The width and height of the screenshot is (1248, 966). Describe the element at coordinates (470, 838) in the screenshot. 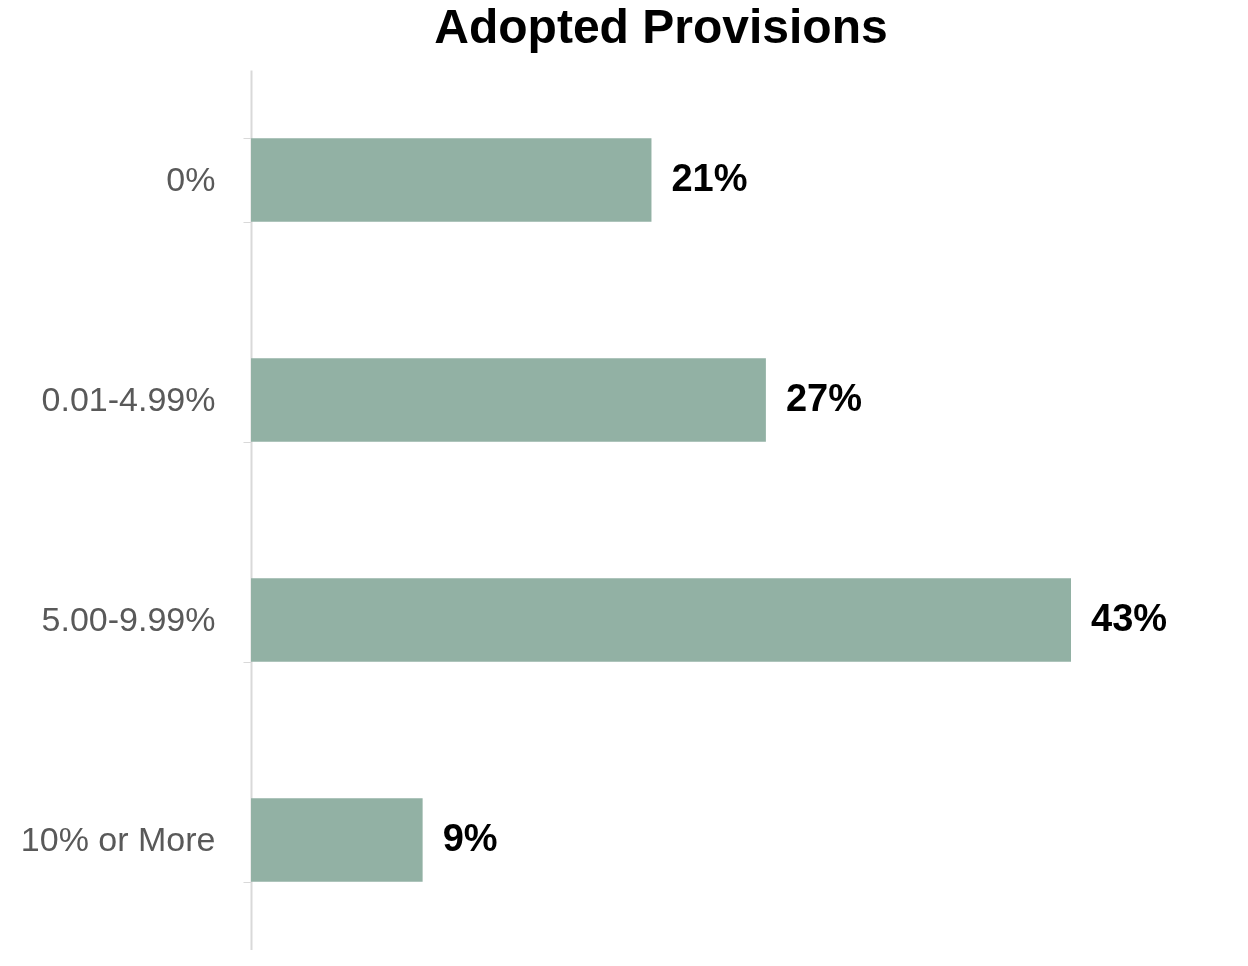

I see `data-label: 9%` at that location.